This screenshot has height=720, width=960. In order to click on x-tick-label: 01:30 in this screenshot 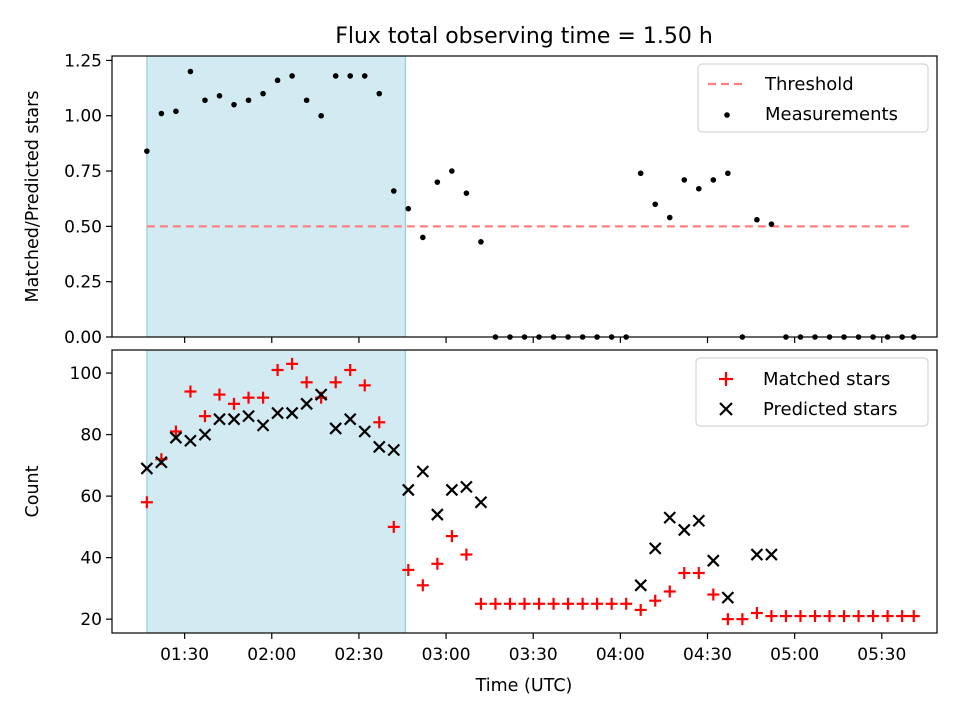, I will do `click(184, 655)`.